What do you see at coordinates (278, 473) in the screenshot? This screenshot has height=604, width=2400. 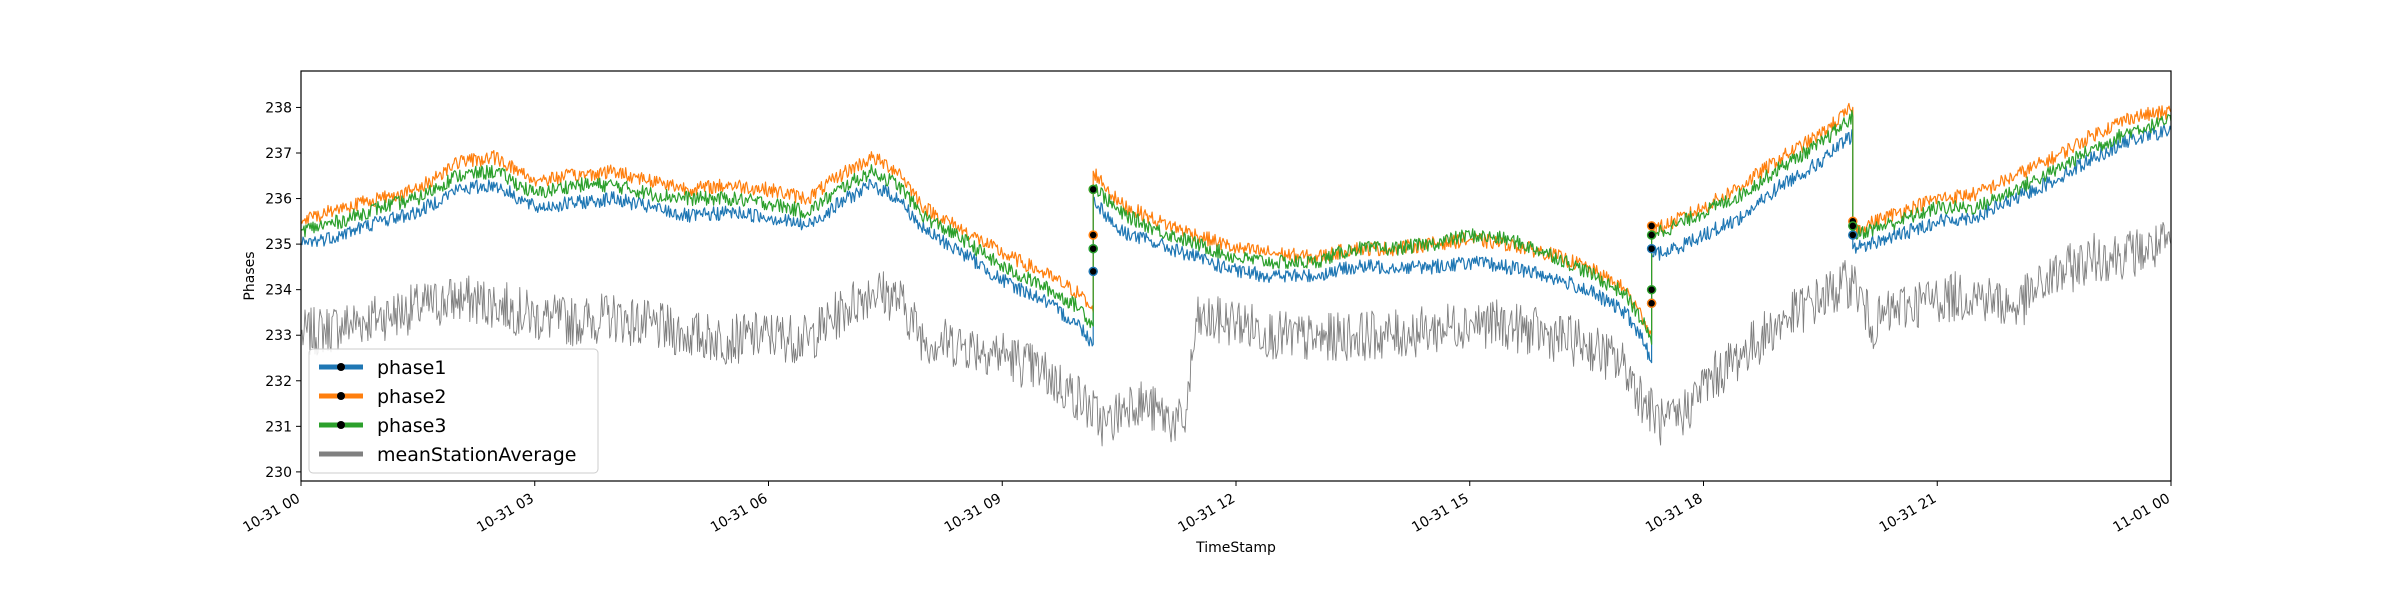 I see `y-tick-label: 230` at bounding box center [278, 473].